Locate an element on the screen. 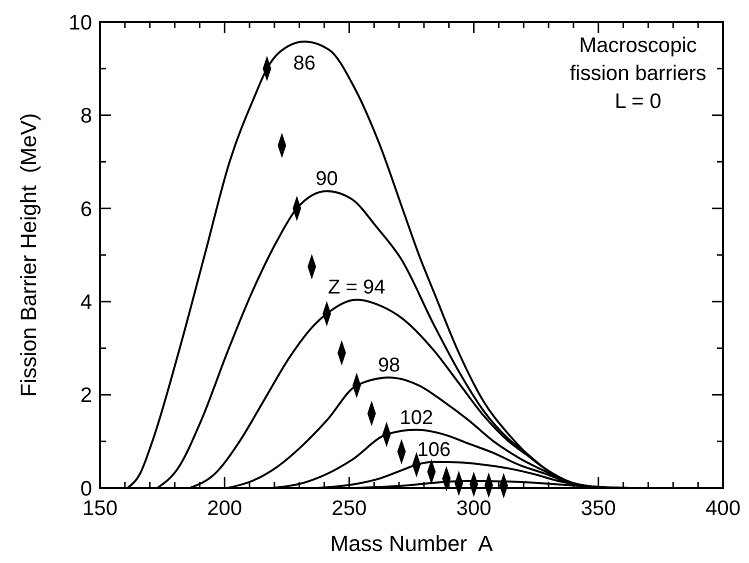 Image resolution: width=749 pixels, height=563 pixels. y-tick-label: 2 is located at coordinates (86, 396).